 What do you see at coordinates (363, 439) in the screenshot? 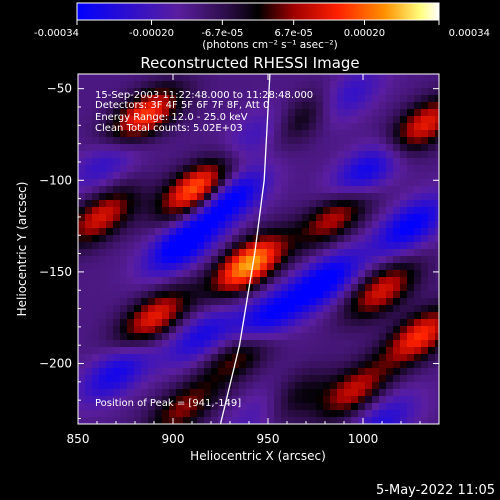
I see `x-tick-label: 1000` at bounding box center [363, 439].